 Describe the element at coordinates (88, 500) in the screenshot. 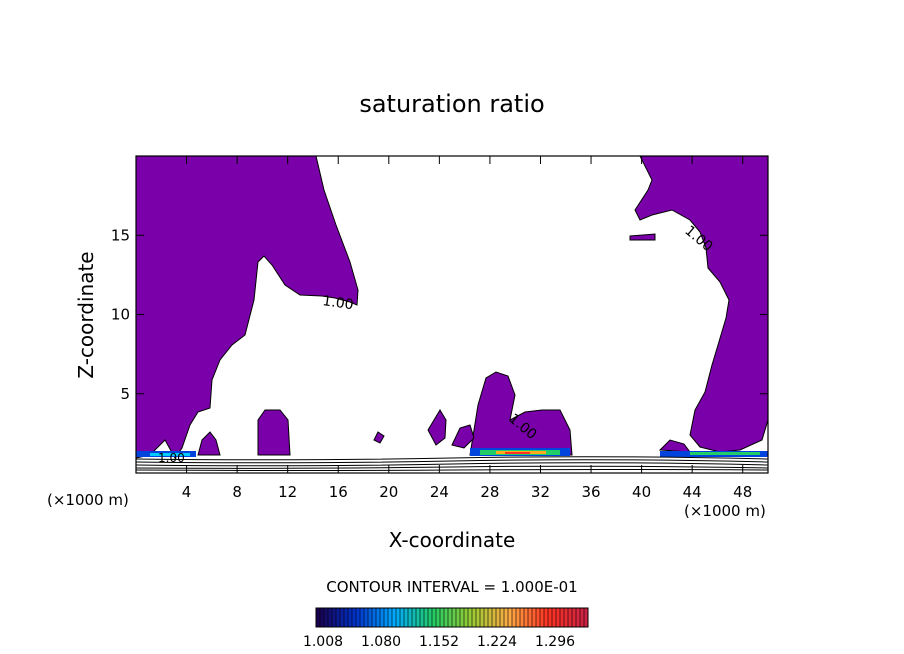

I see `x-unit-label: (×1000 m)` at that location.